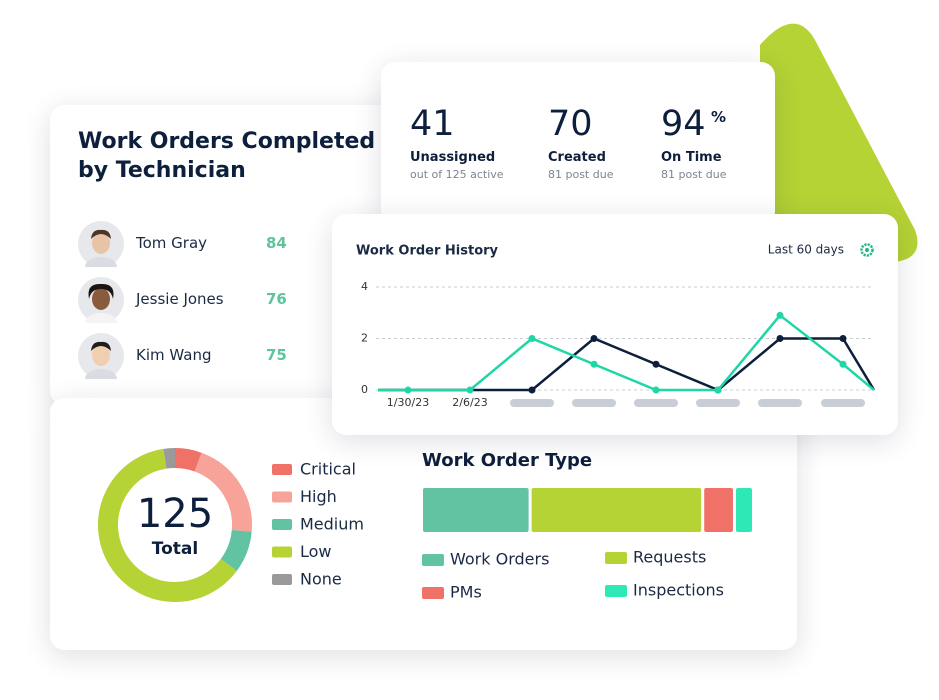  Describe the element at coordinates (719, 117) in the screenshot. I see `stat-unit: %` at that location.